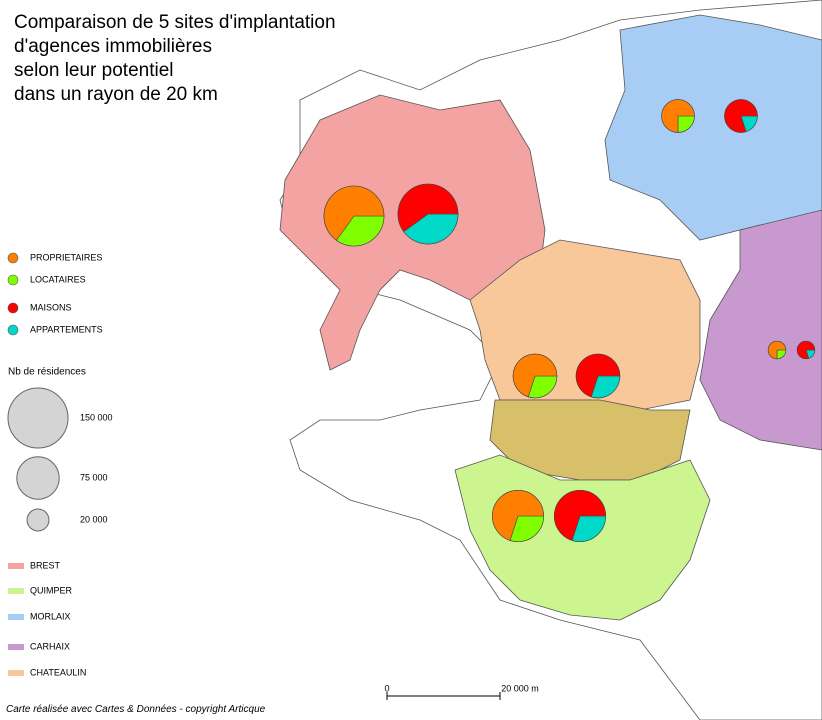 The width and height of the screenshot is (822, 720). Describe the element at coordinates (386, 688) in the screenshot. I see `scale-label: 0` at that location.